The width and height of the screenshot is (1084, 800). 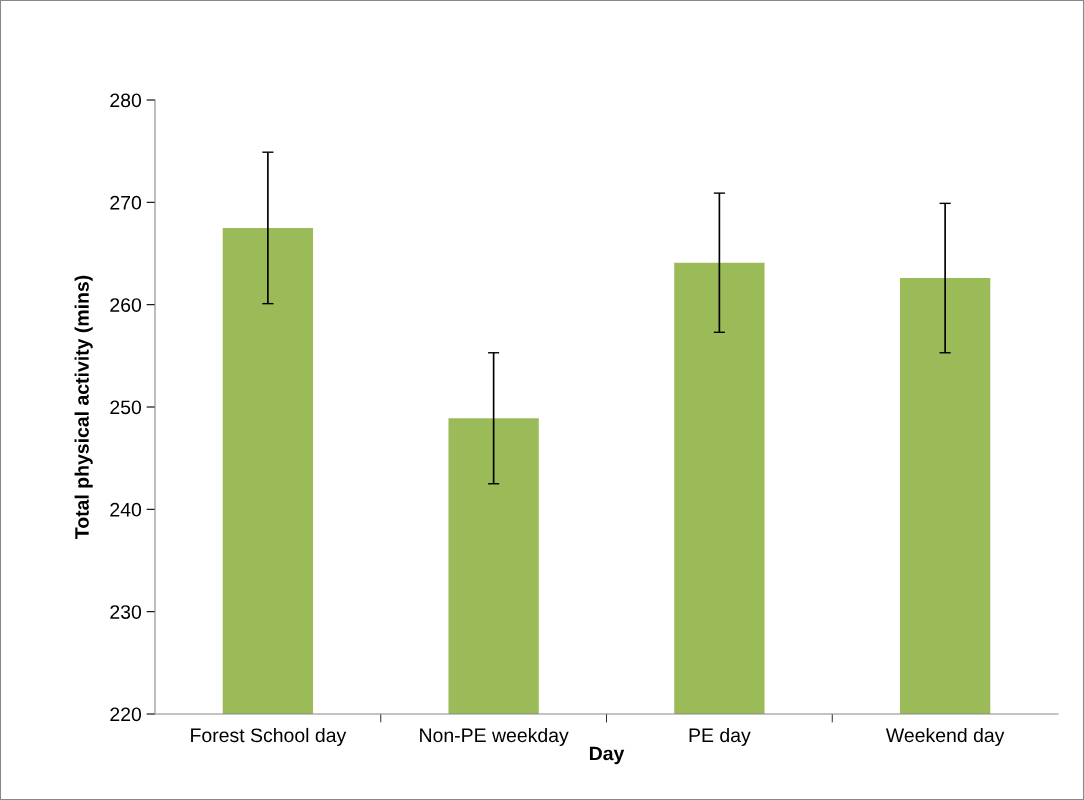 What do you see at coordinates (607, 755) in the screenshot?
I see `x-axis-title: Day` at bounding box center [607, 755].